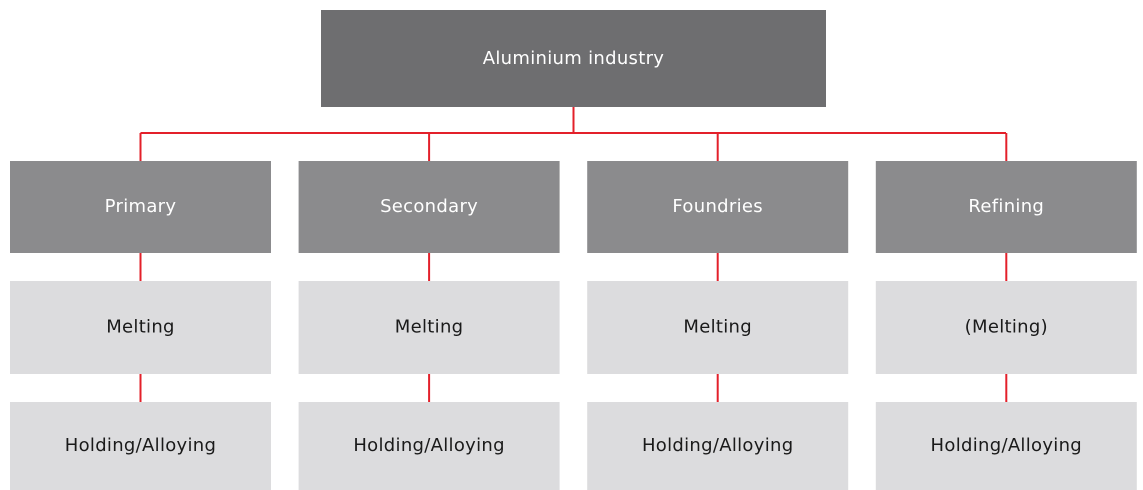 This screenshot has width=1143, height=490. I want to click on root-label: Aluminium industry, so click(574, 58).